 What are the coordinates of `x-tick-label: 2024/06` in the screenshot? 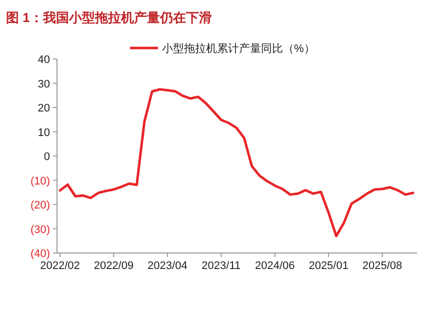 It's located at (274, 266).